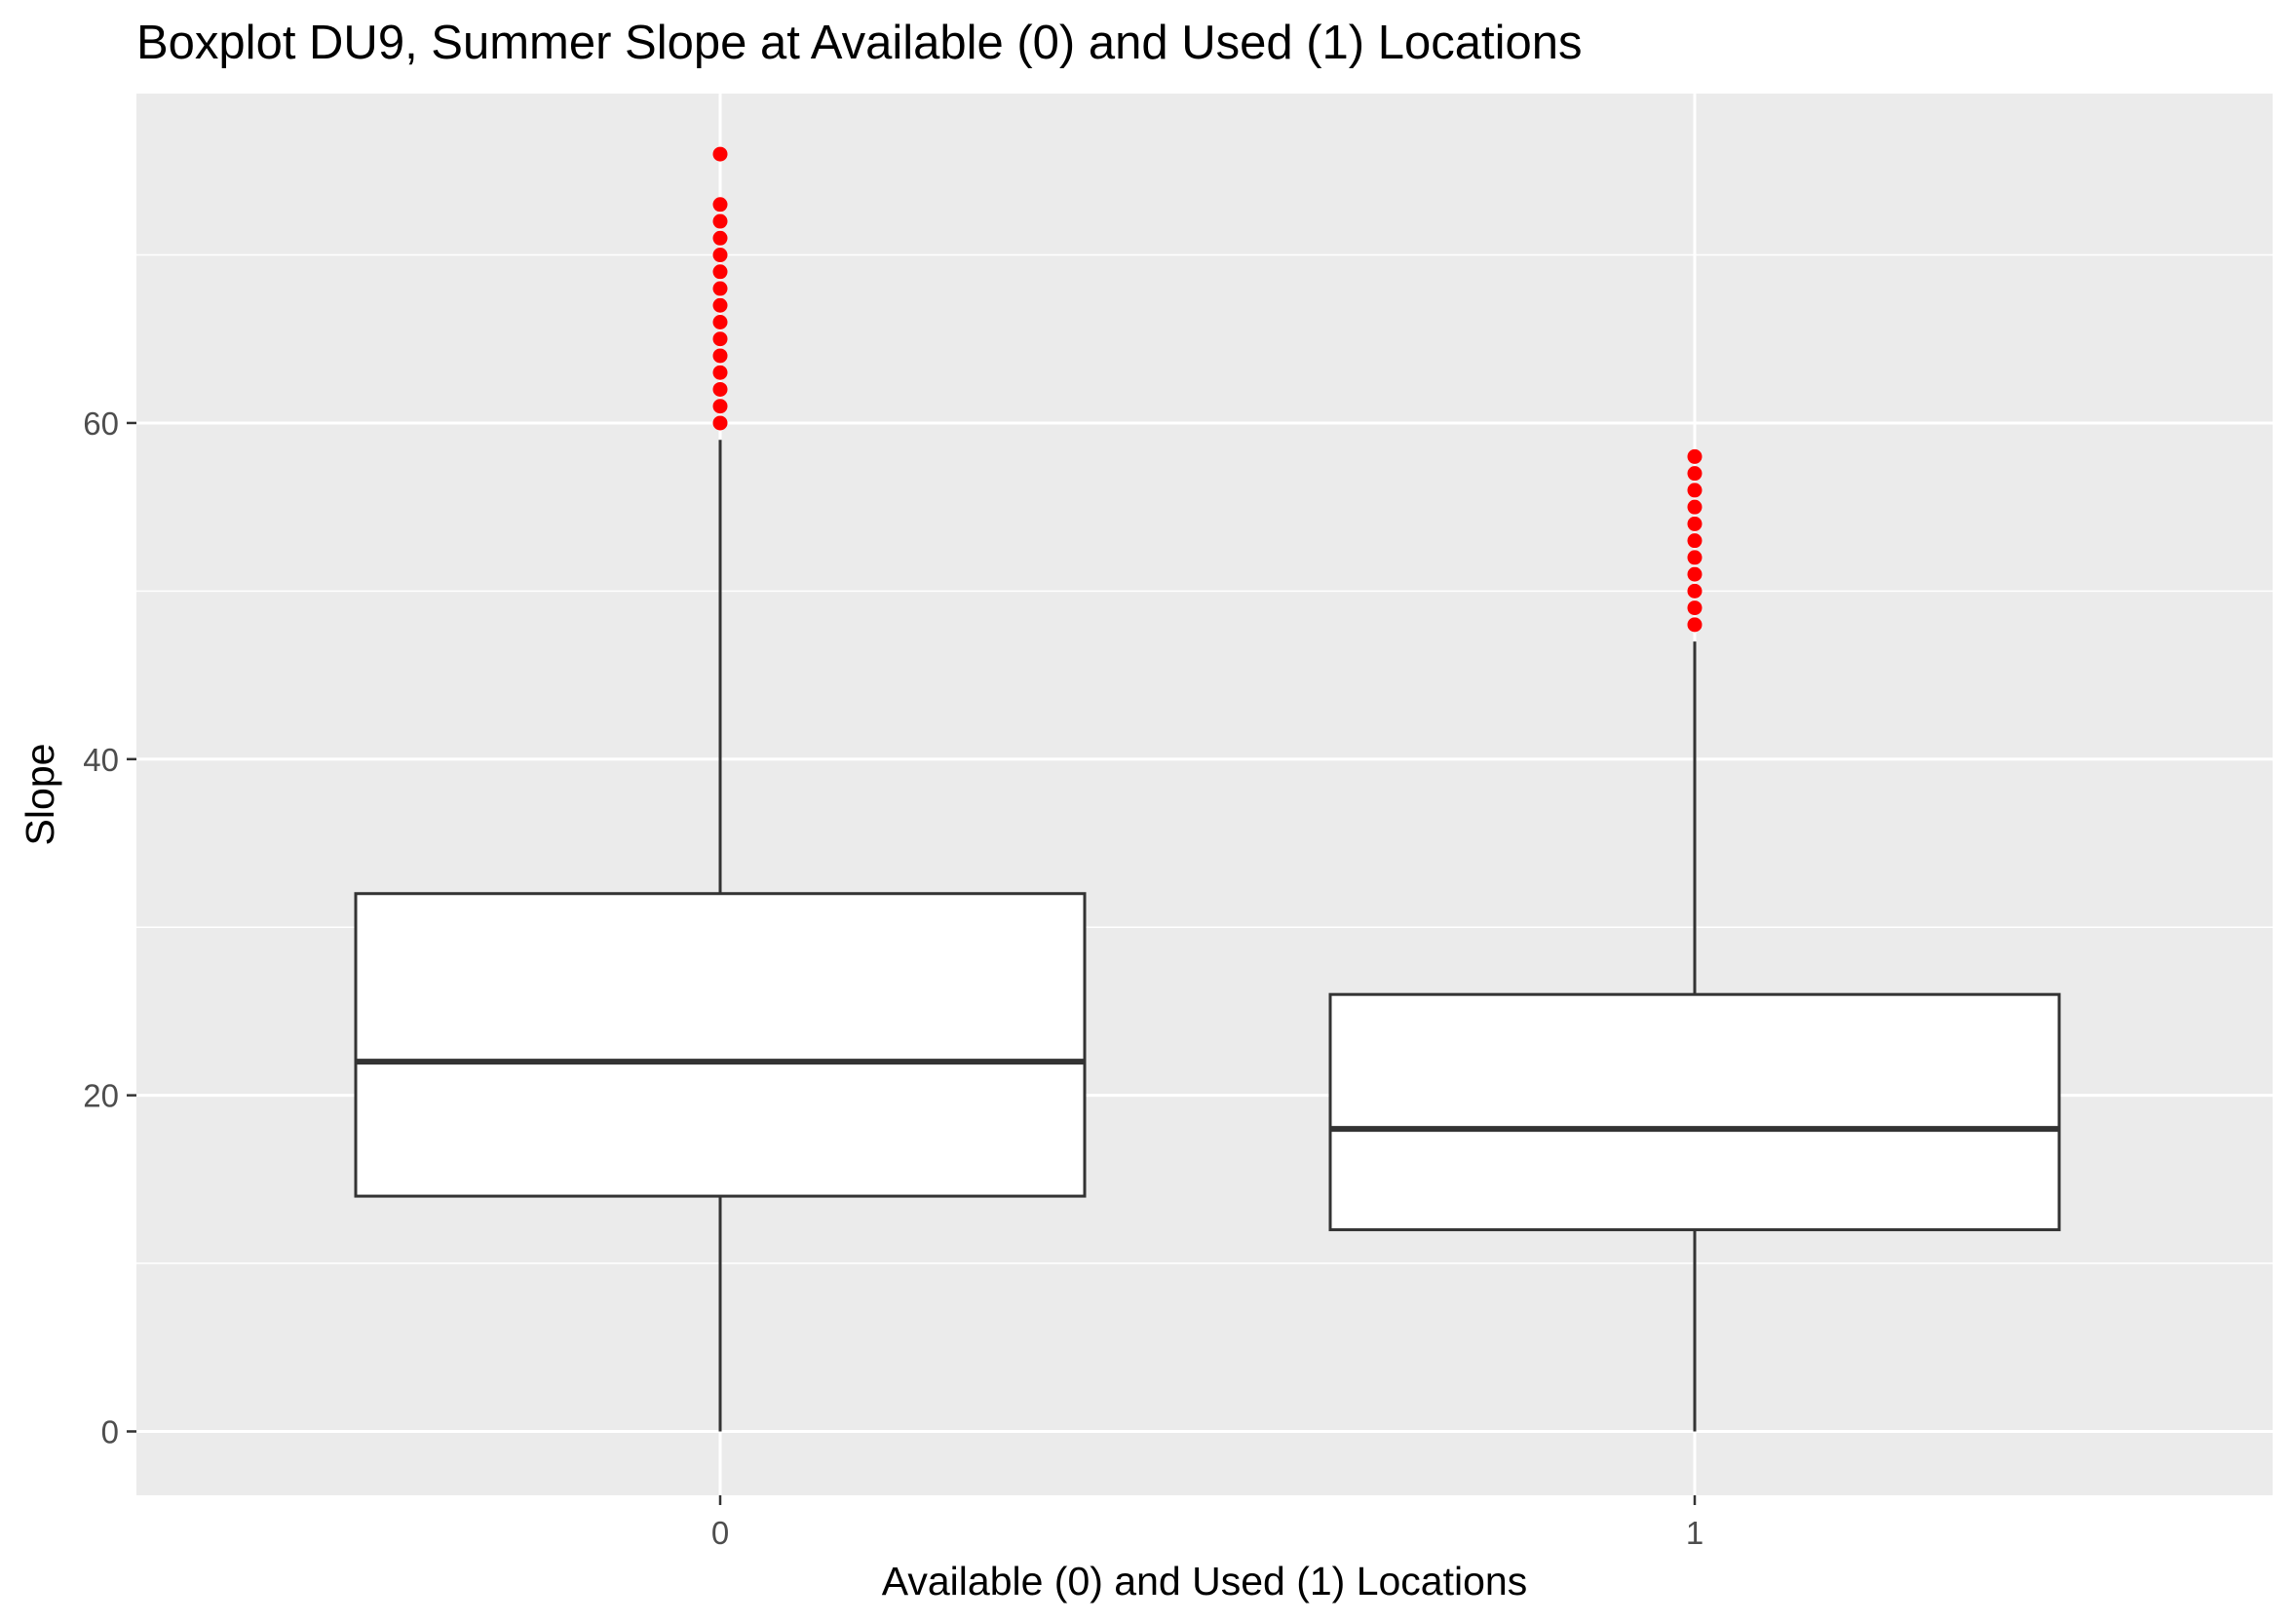 The image size is (2296, 1623). I want to click on y-tick-label: 0, so click(110, 1431).